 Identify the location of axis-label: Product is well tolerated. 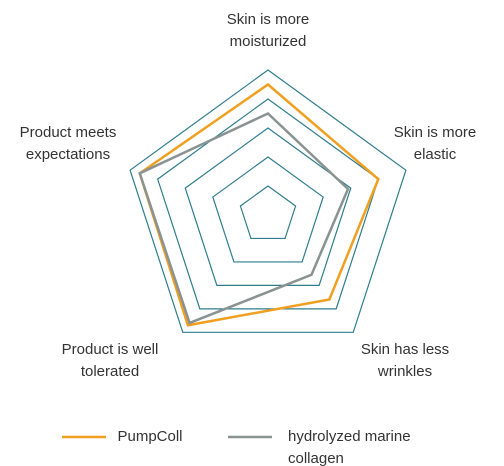
(110, 360).